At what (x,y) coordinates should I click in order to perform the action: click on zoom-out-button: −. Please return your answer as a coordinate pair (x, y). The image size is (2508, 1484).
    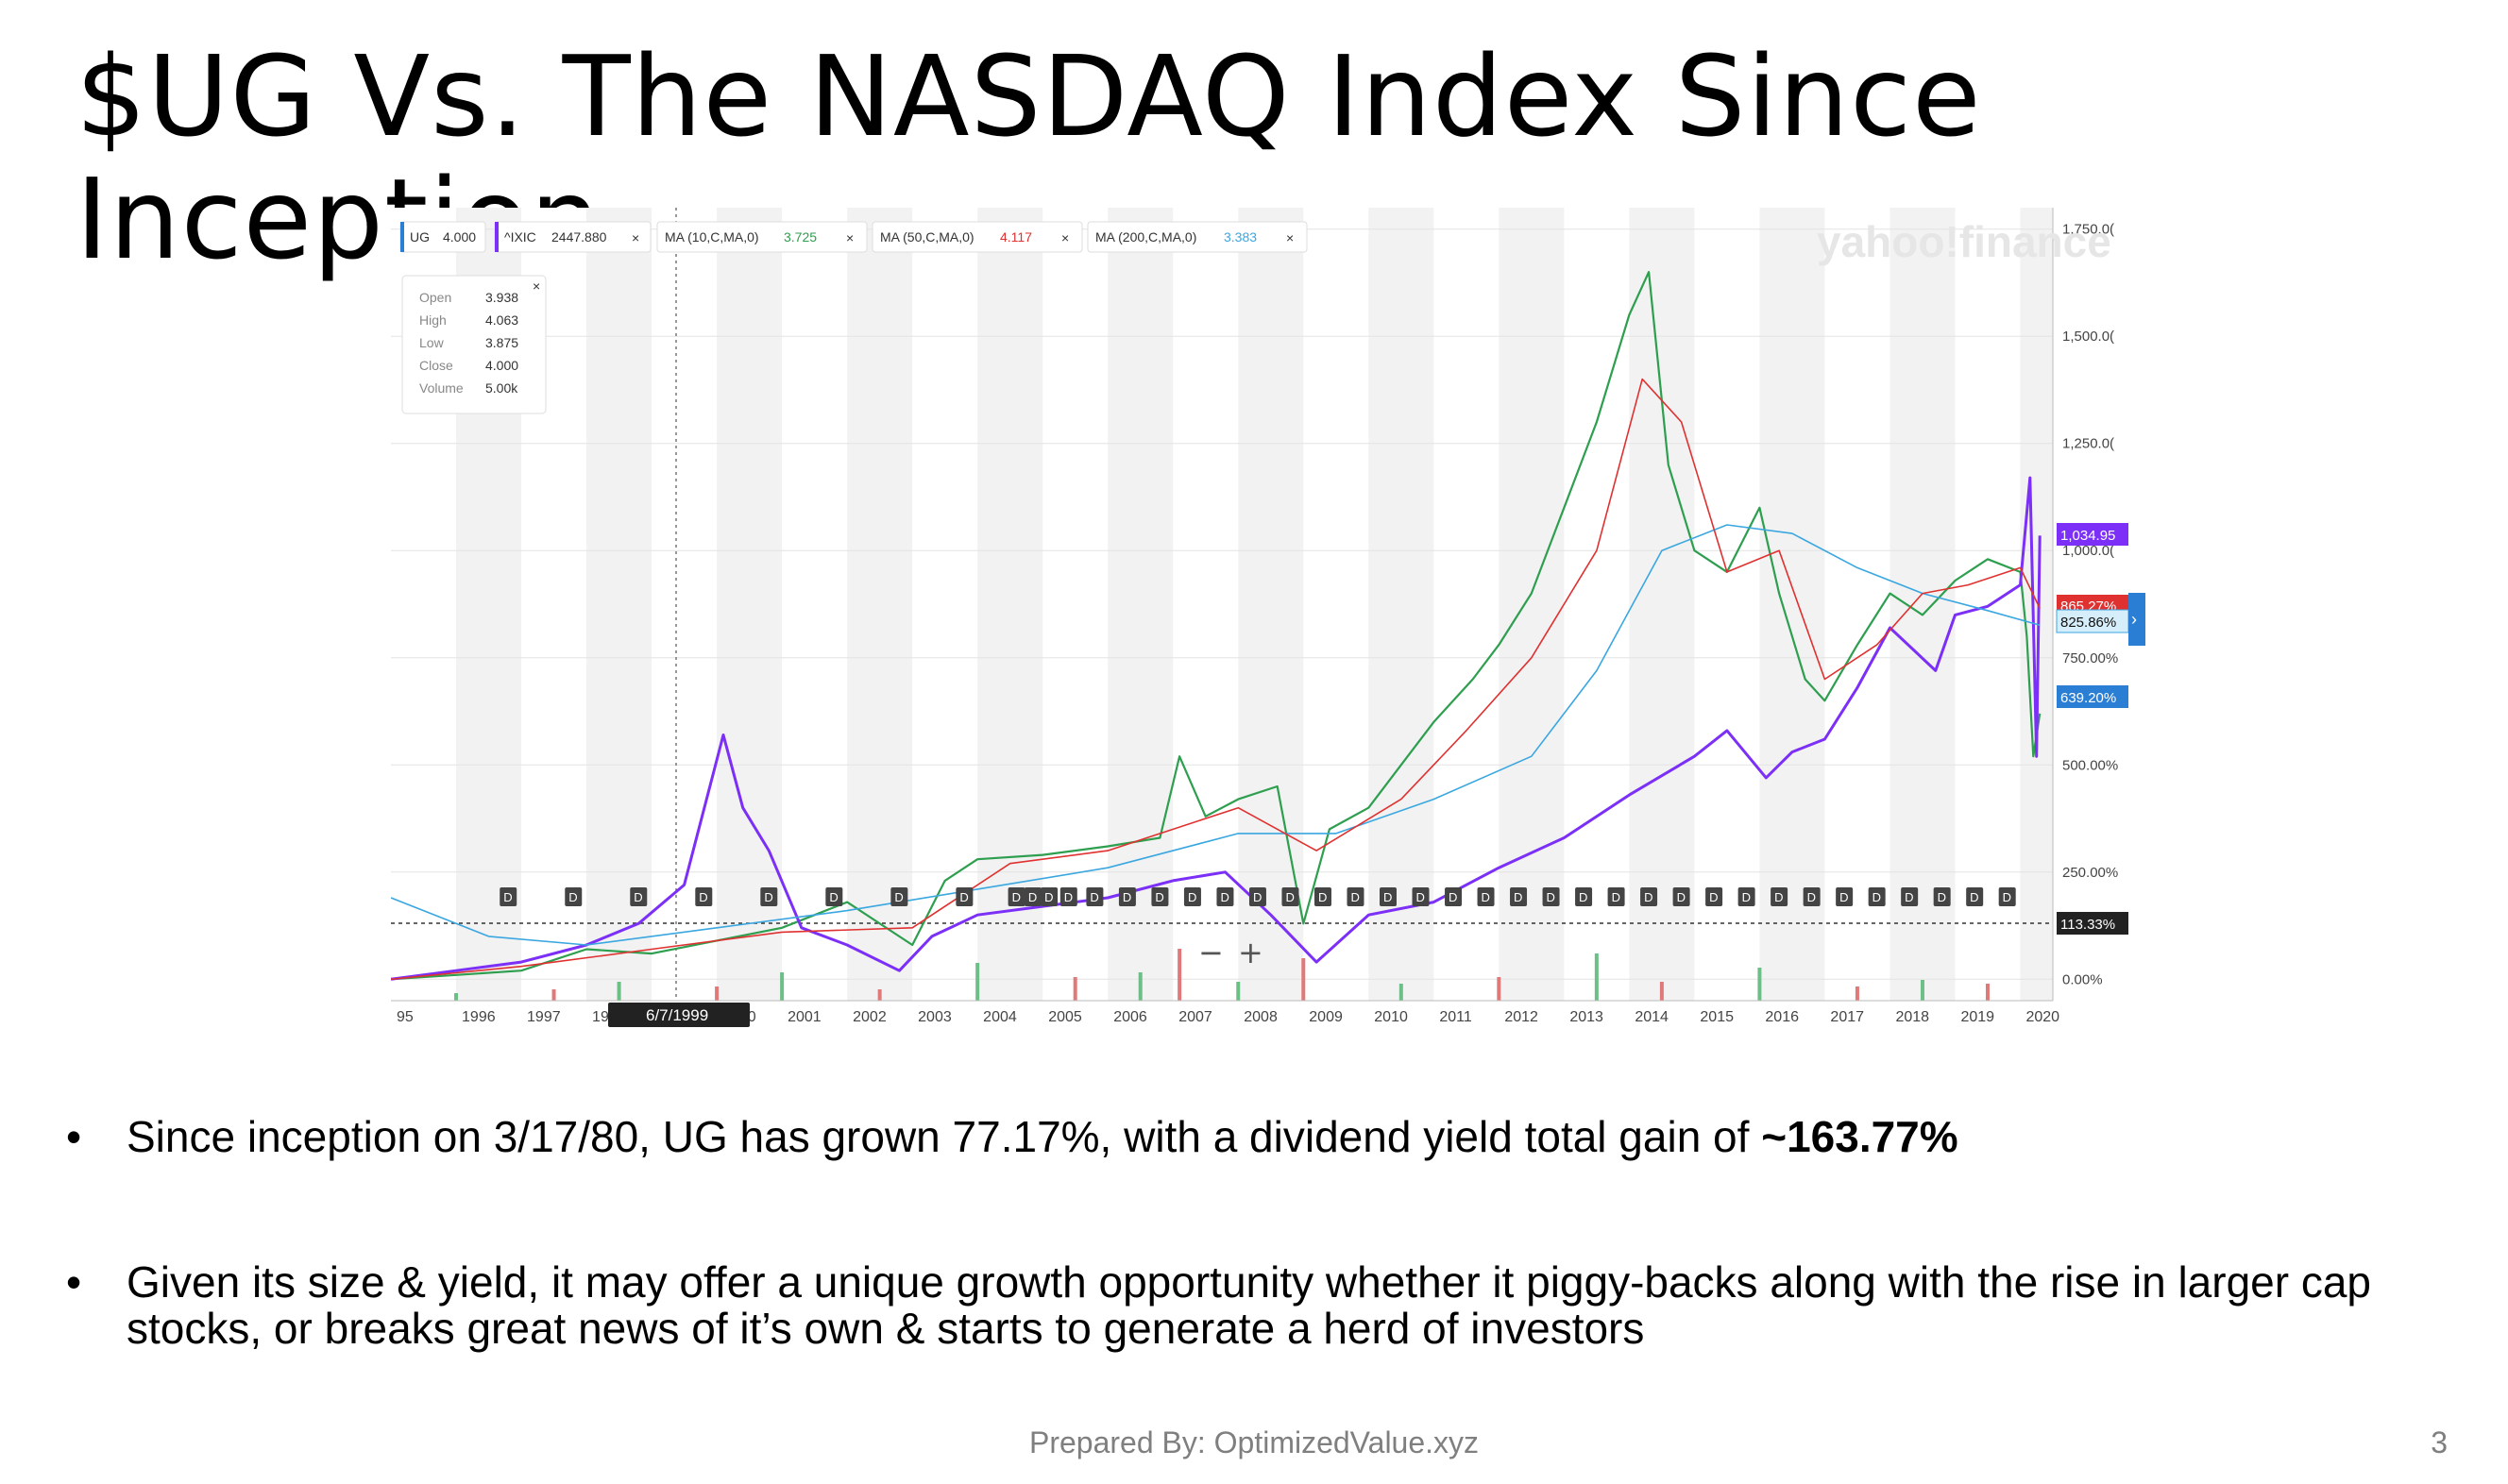
    Looking at the image, I should click on (1211, 952).